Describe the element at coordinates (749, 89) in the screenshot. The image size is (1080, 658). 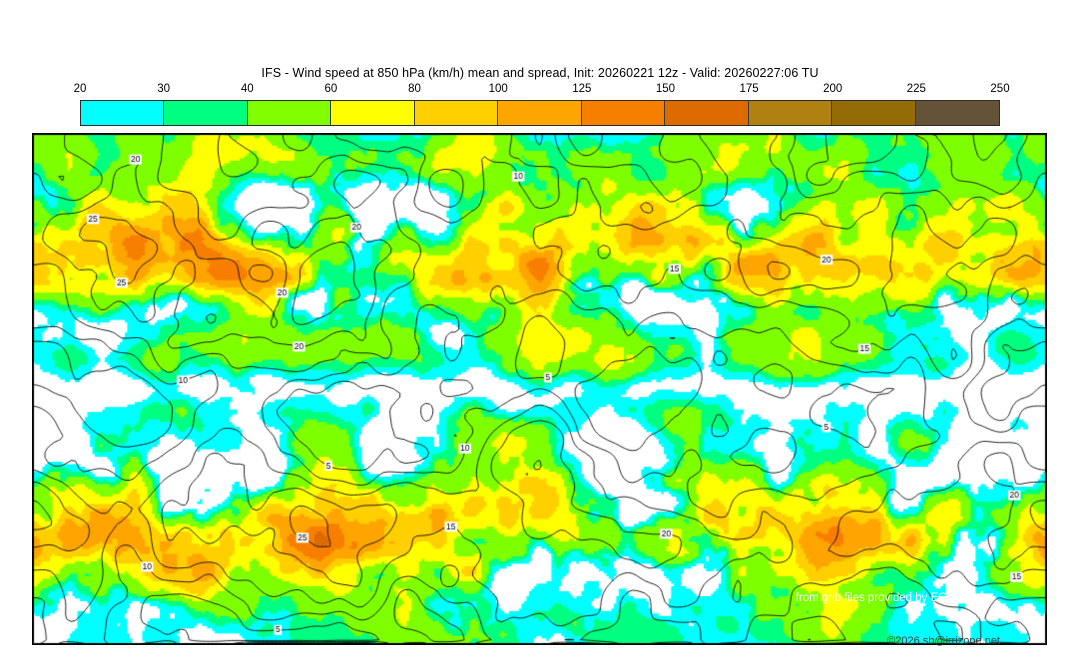
I see `colorbar-tick-175: 175` at that location.